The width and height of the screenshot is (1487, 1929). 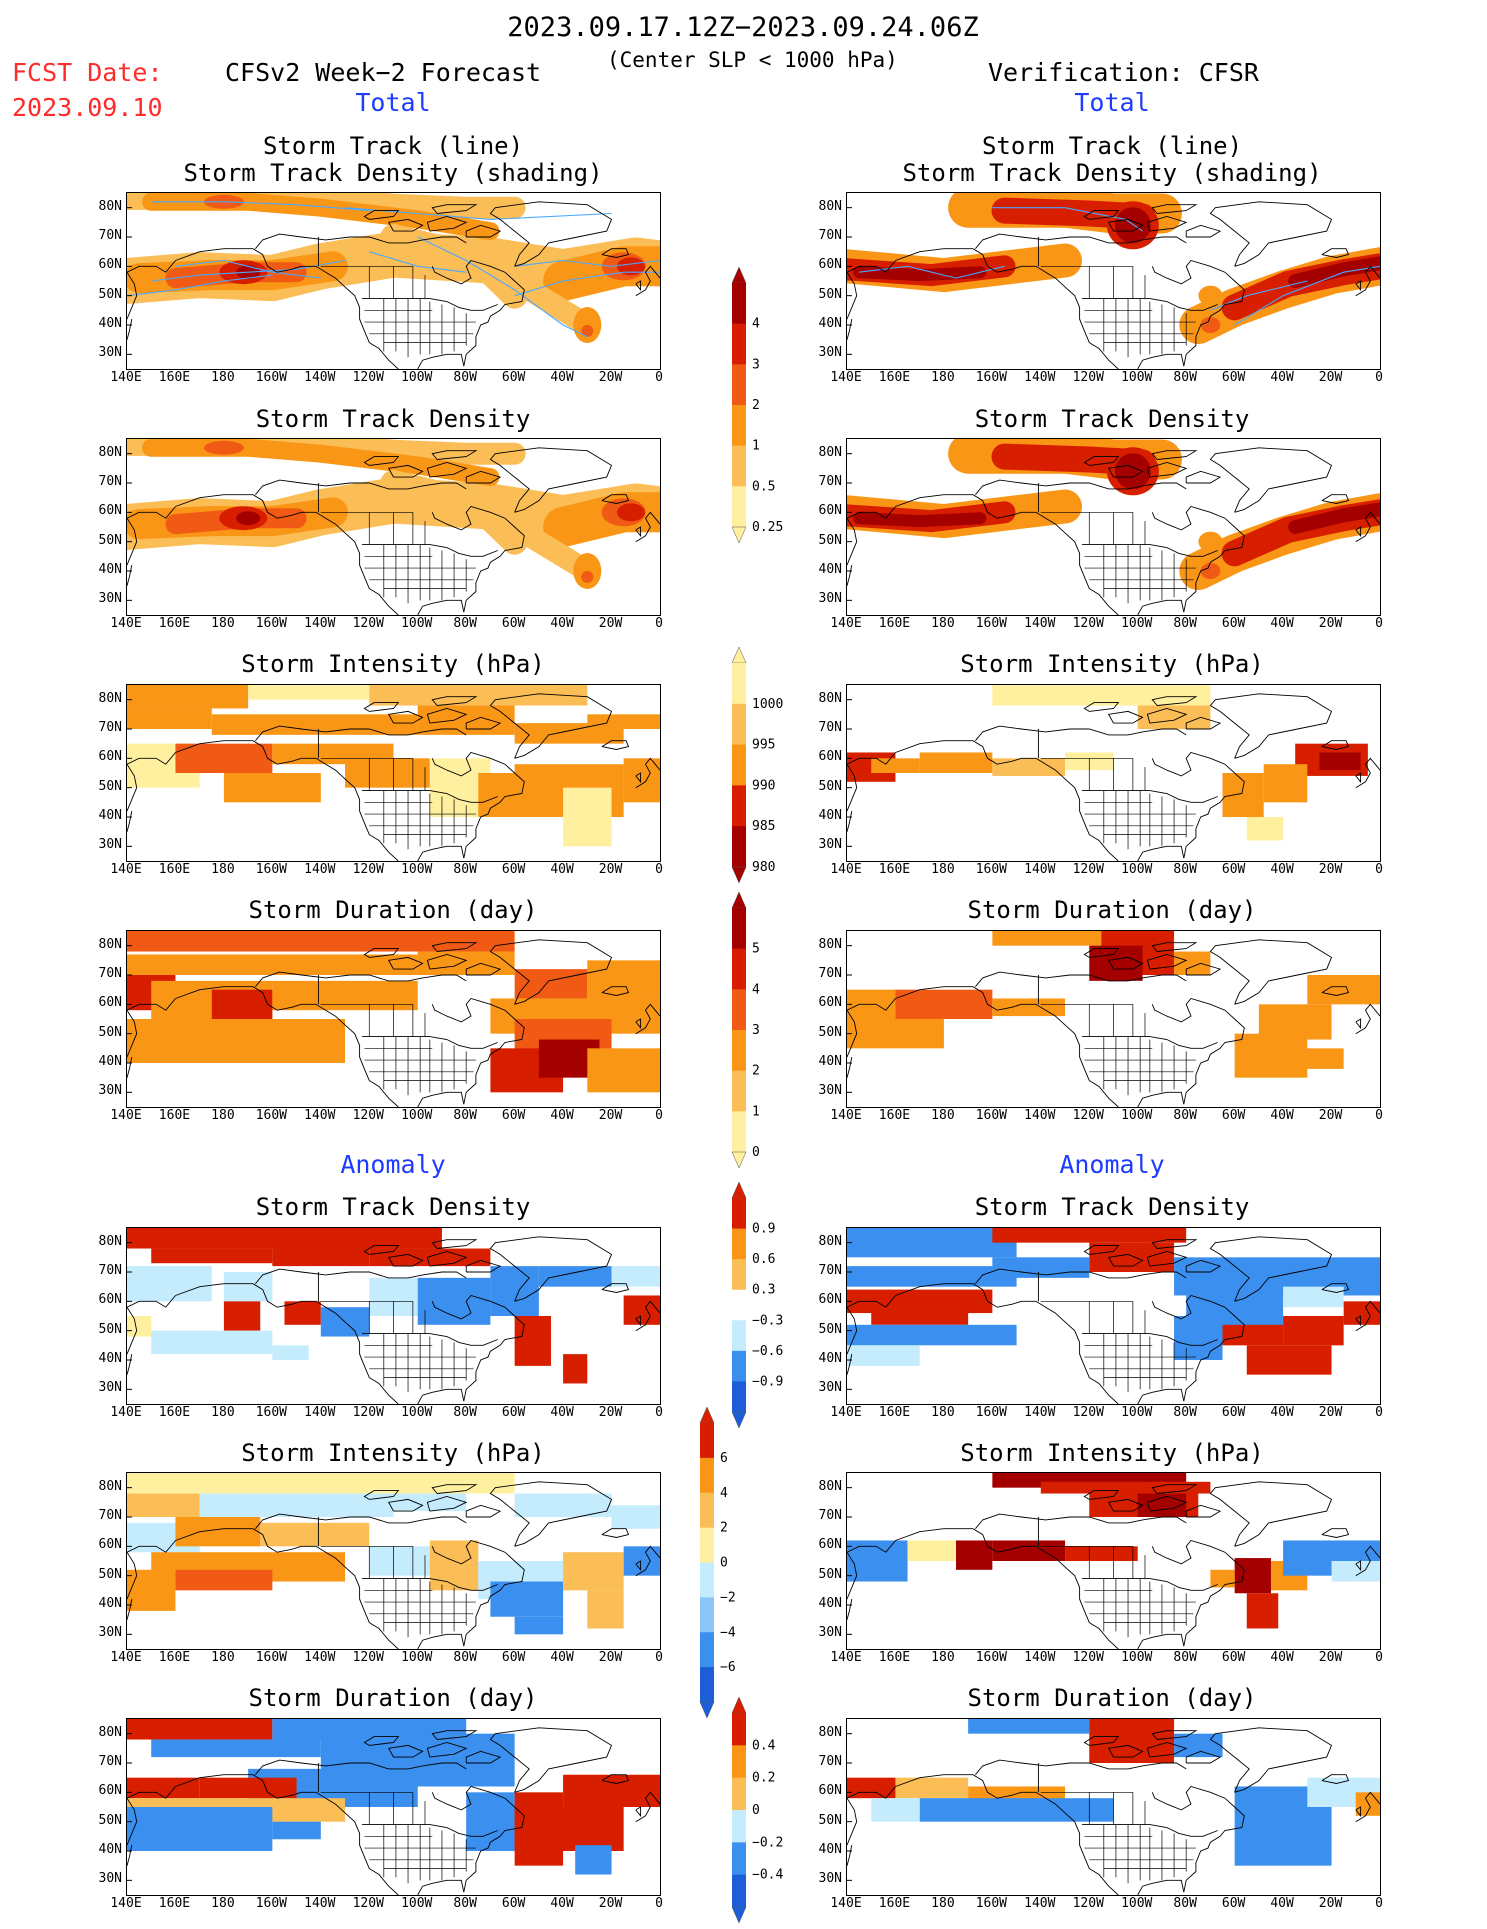 What do you see at coordinates (763, 1778) in the screenshot?
I see `colorbar-label: 0.2` at bounding box center [763, 1778].